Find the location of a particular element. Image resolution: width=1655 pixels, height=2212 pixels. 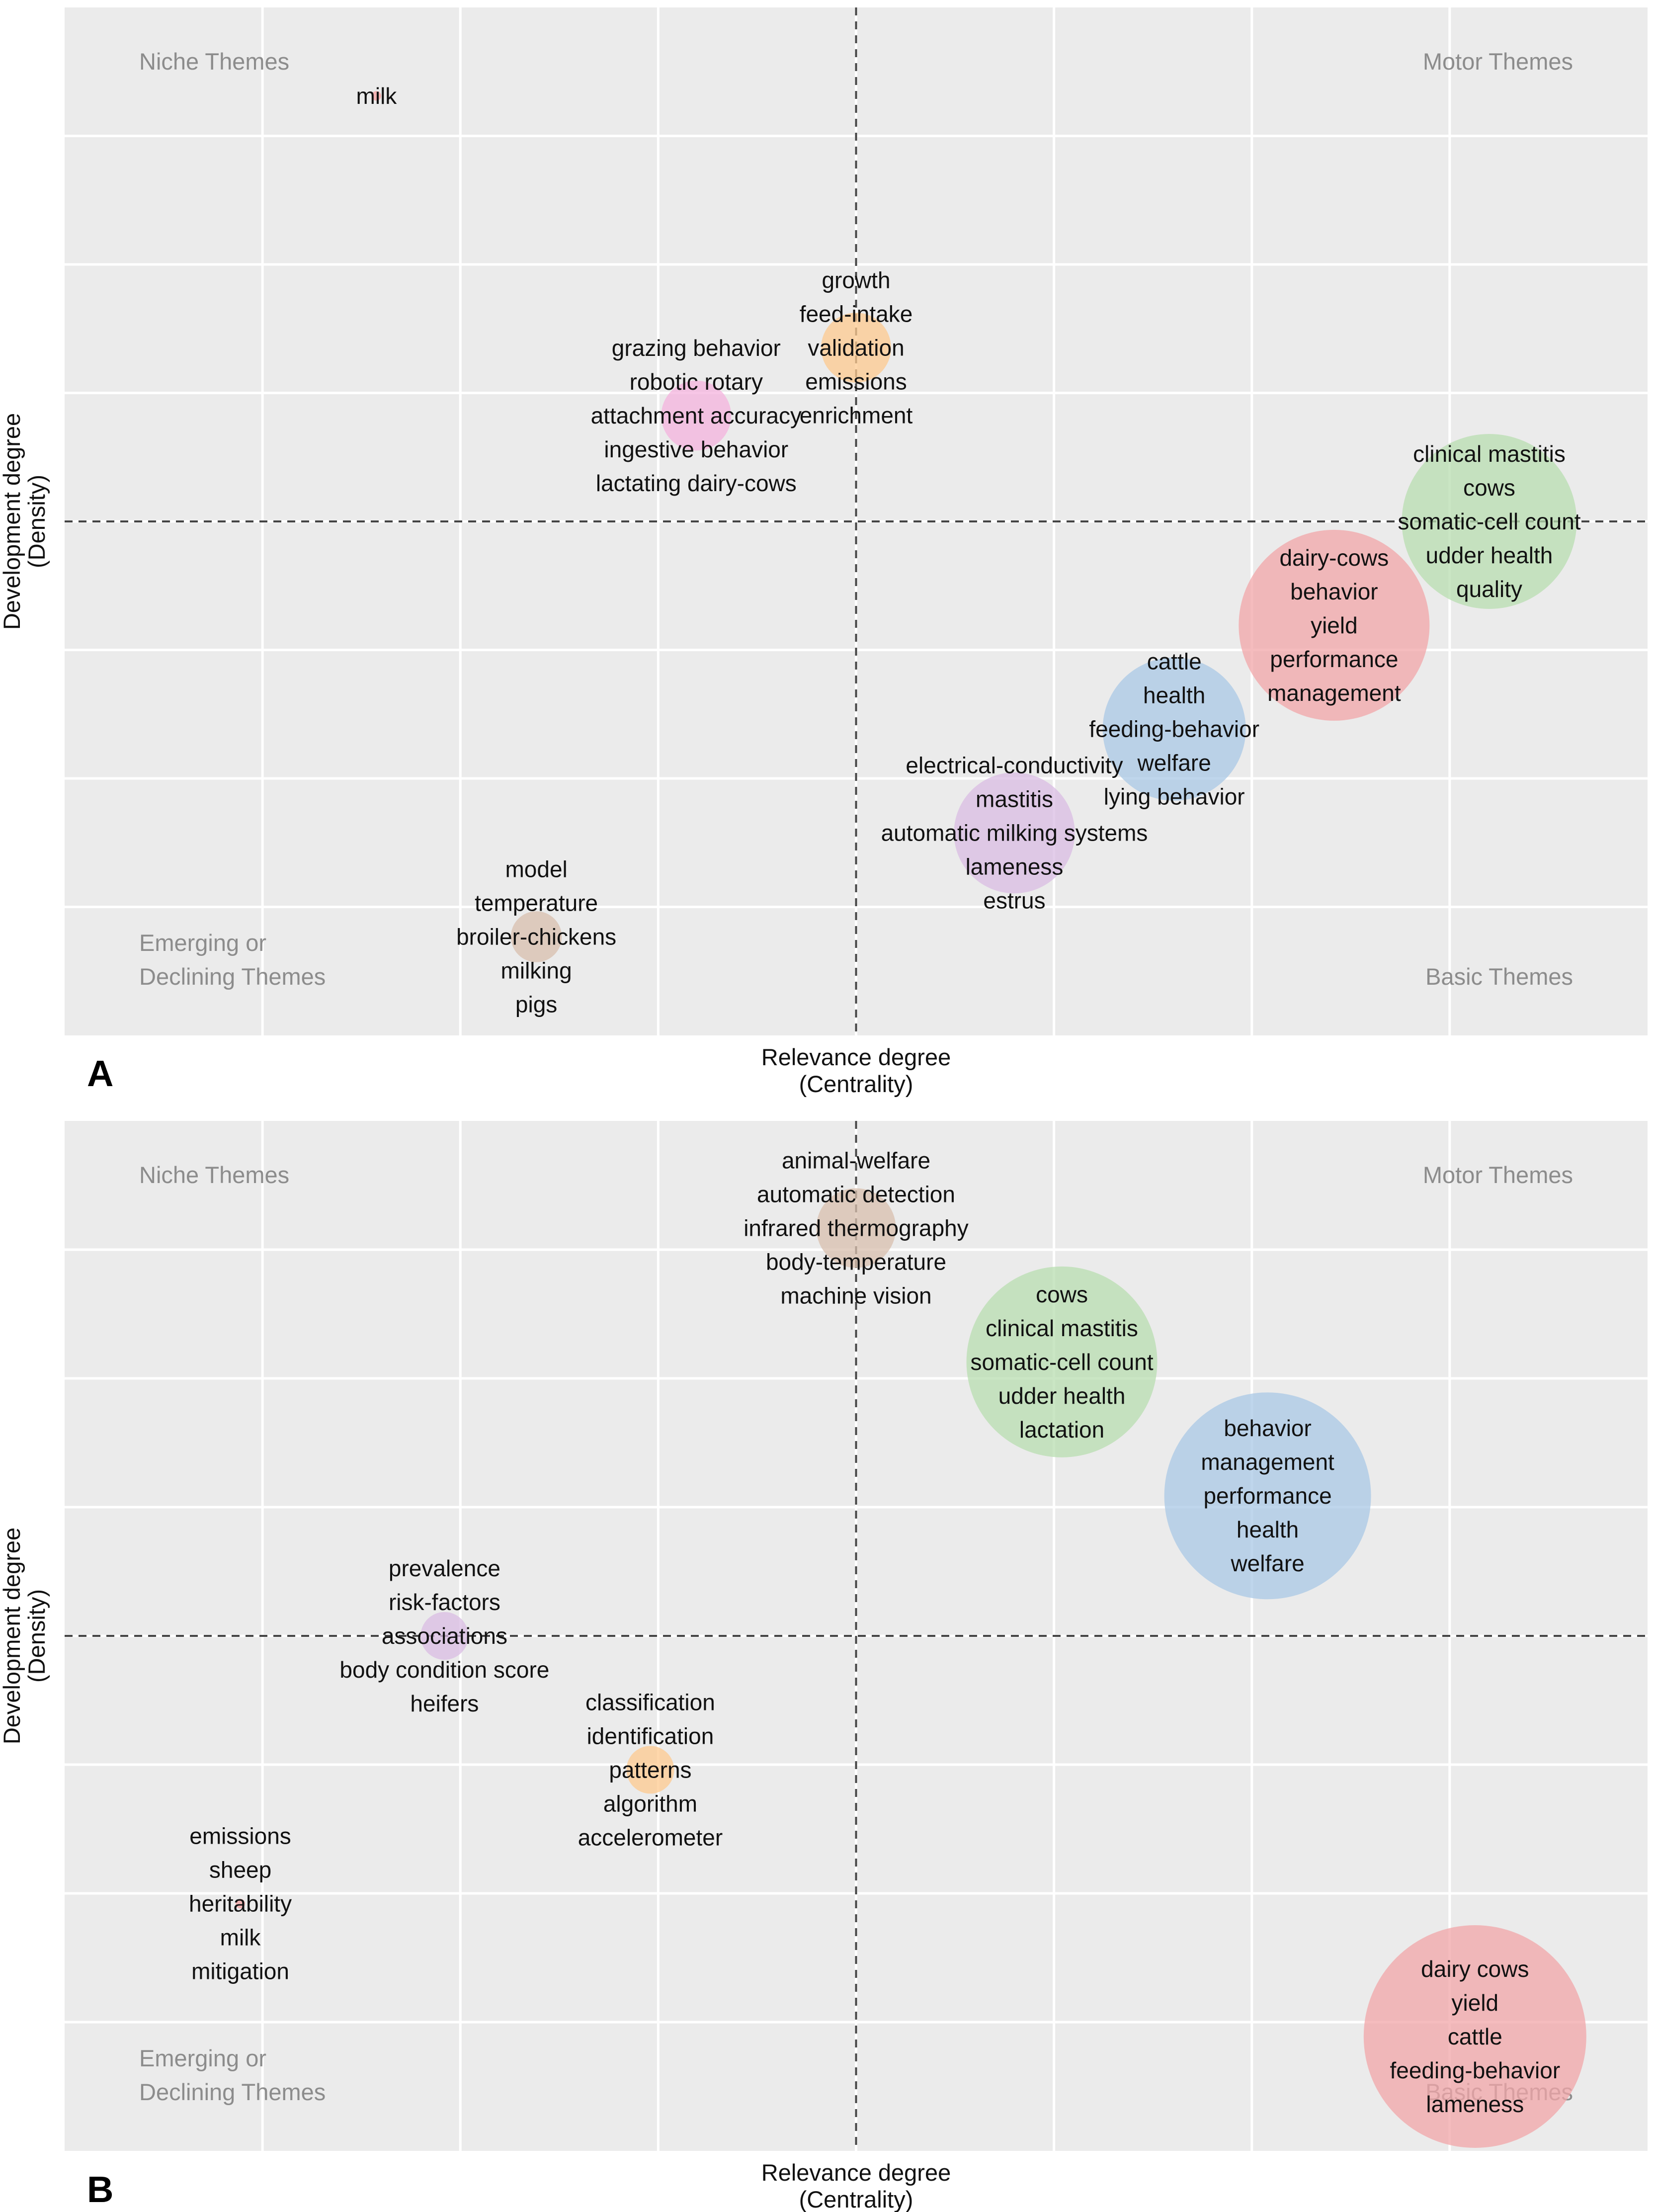

cluster-keyword: algorithm is located at coordinates (650, 1803).